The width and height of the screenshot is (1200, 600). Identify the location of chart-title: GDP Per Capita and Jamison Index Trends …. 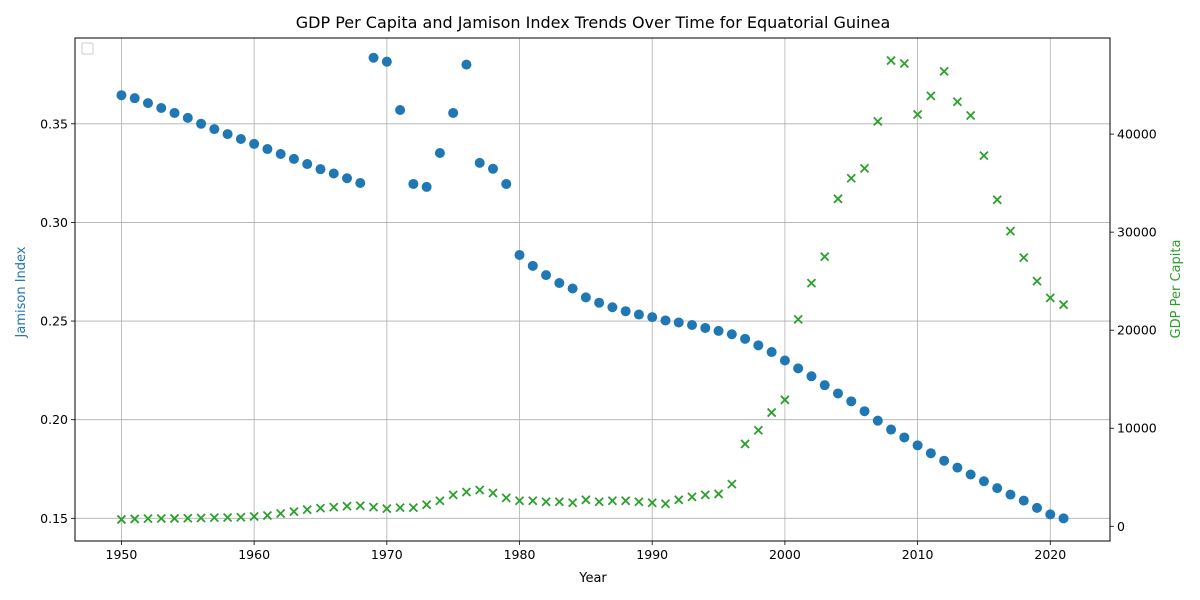
(593, 22).